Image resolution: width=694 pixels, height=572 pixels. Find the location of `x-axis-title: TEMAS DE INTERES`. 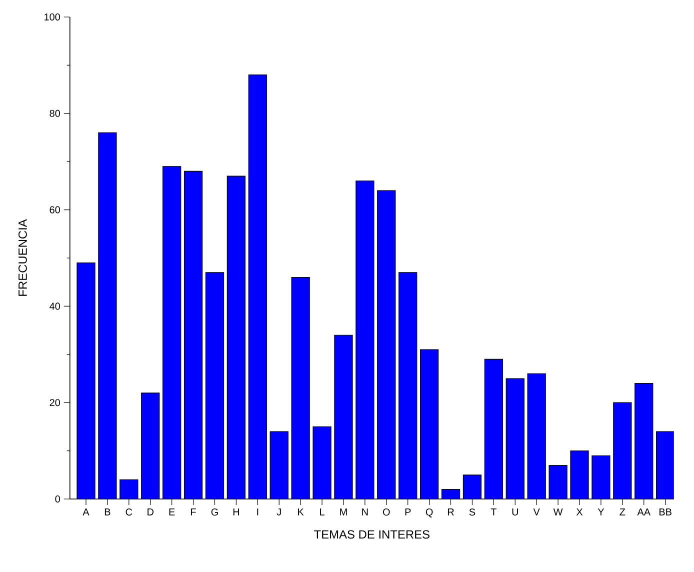

x-axis-title: TEMAS DE INTERES is located at coordinates (372, 534).